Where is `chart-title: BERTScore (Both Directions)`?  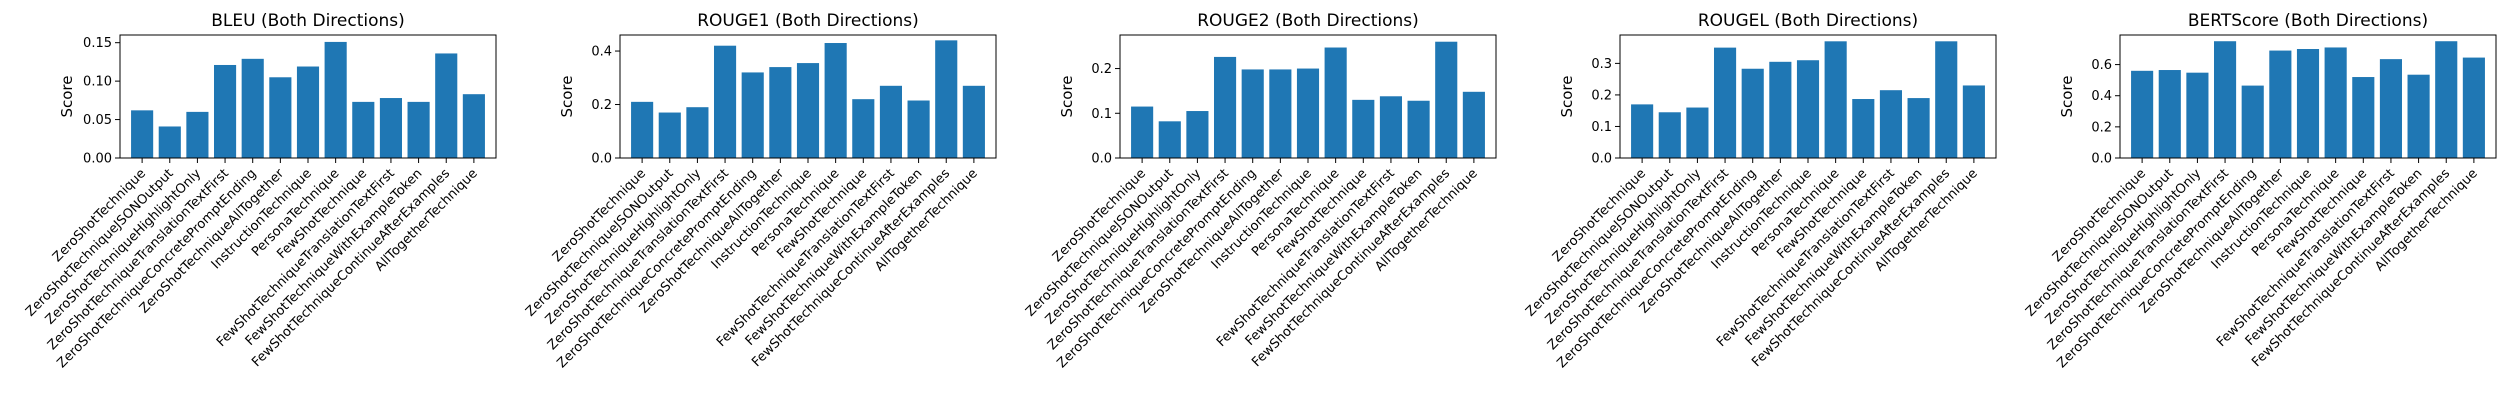
chart-title: BERTScore (Both Directions) is located at coordinates (2308, 21).